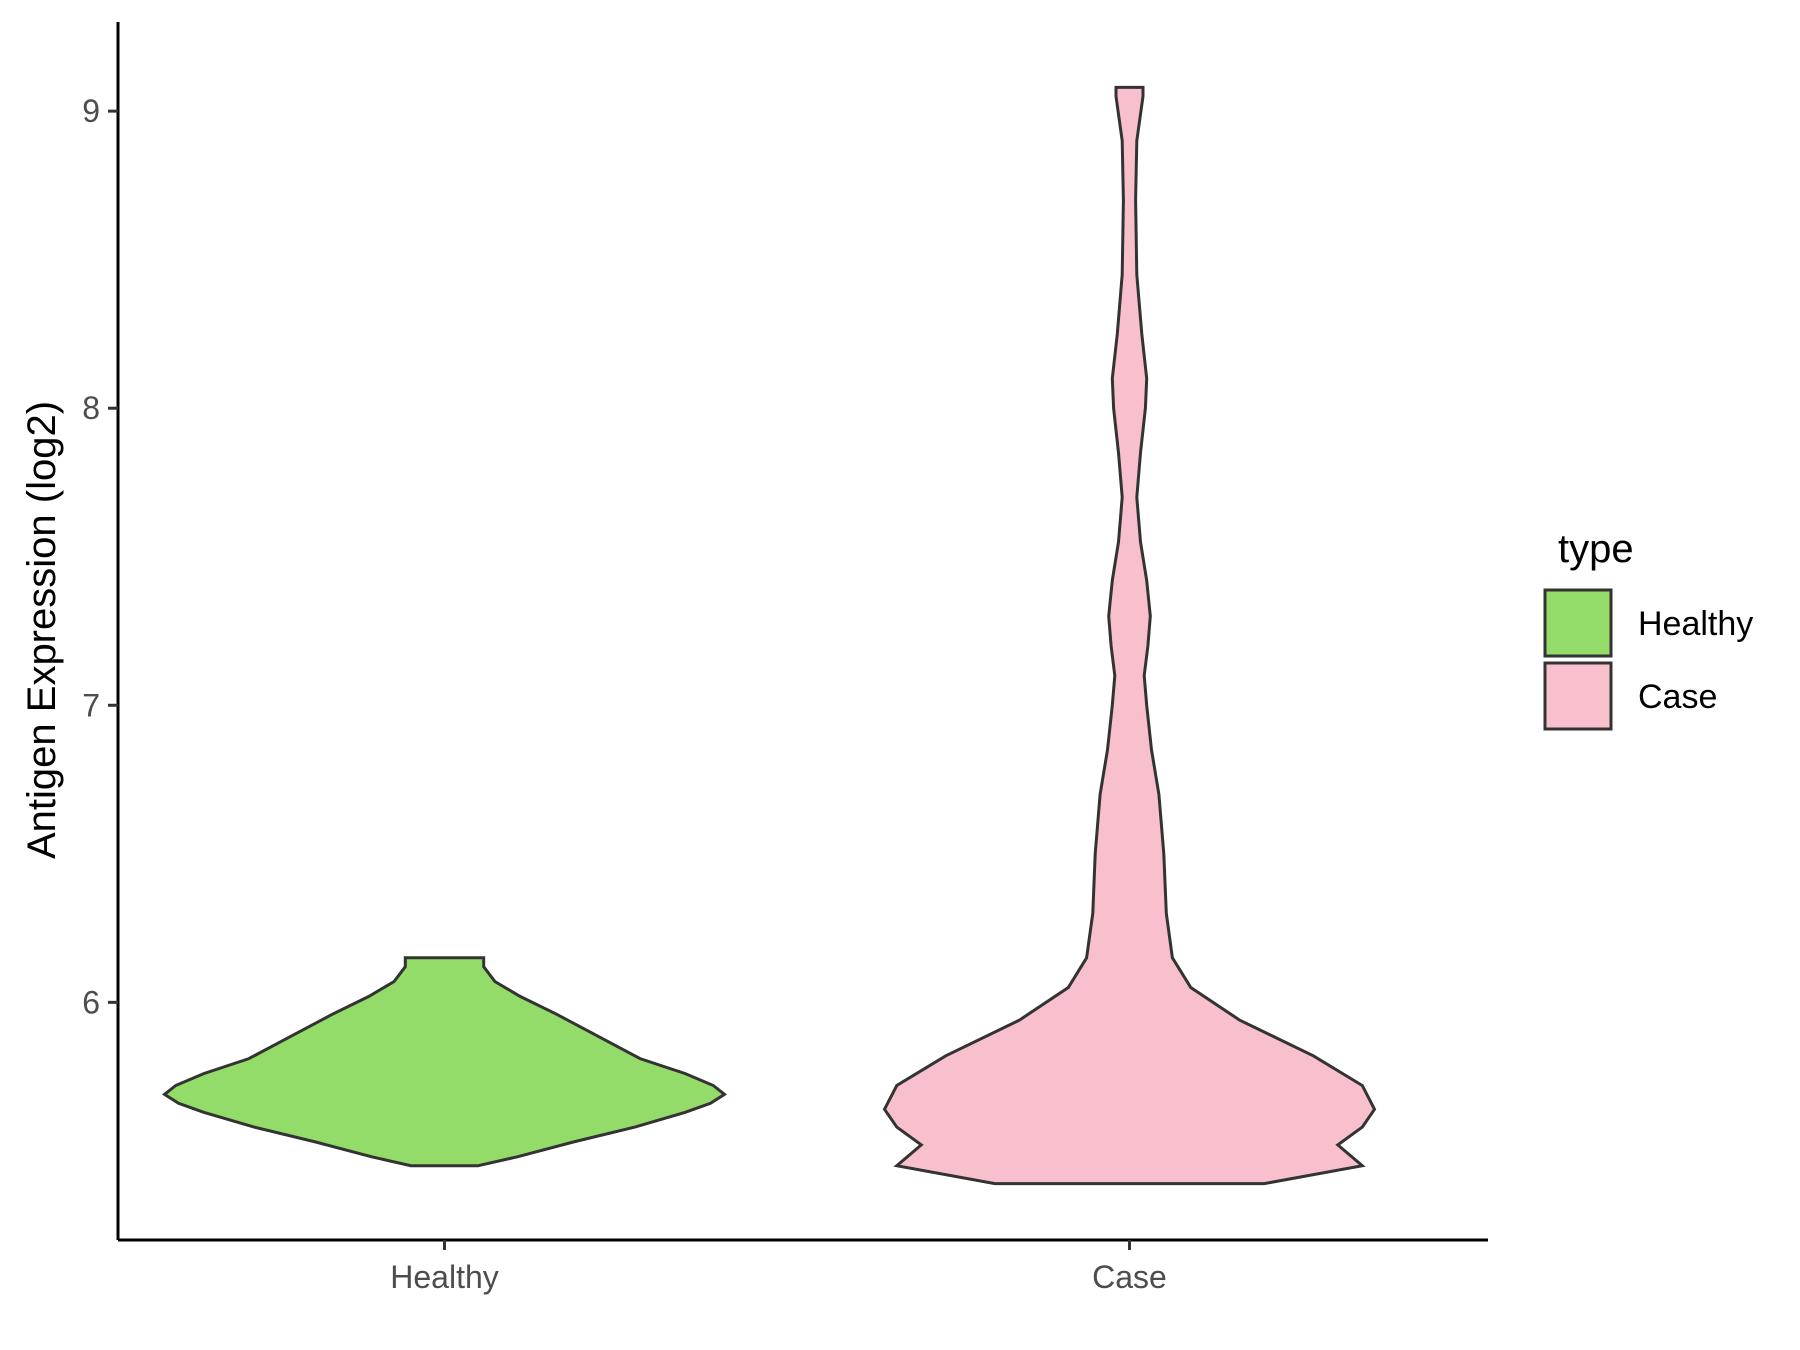  What do you see at coordinates (444, 1277) in the screenshot?
I see `x-tick-label: Healthy` at bounding box center [444, 1277].